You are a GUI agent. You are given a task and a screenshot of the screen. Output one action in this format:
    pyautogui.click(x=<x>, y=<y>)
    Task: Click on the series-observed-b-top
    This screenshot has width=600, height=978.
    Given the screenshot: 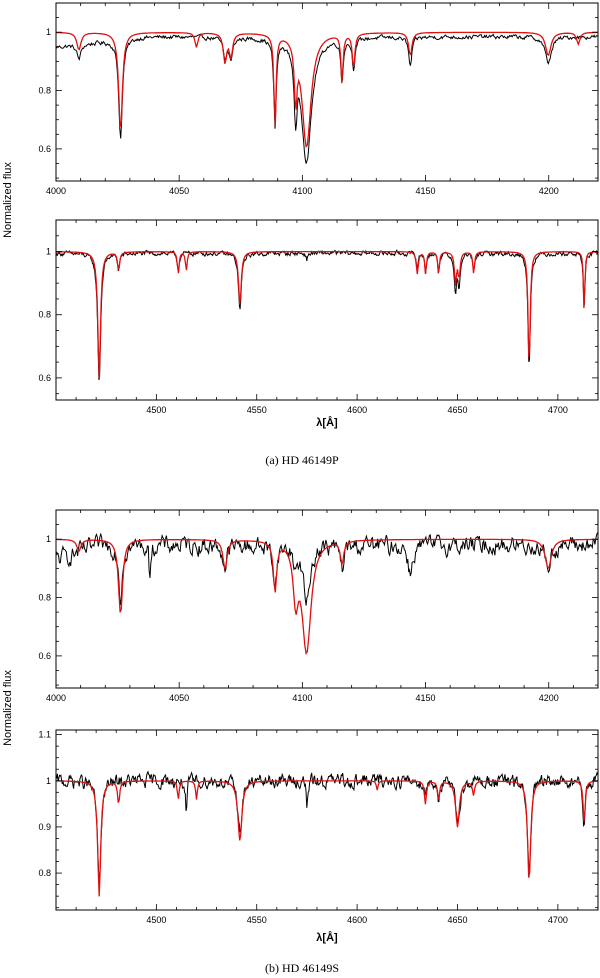 What is the action you would take?
    pyautogui.click(x=327, y=569)
    